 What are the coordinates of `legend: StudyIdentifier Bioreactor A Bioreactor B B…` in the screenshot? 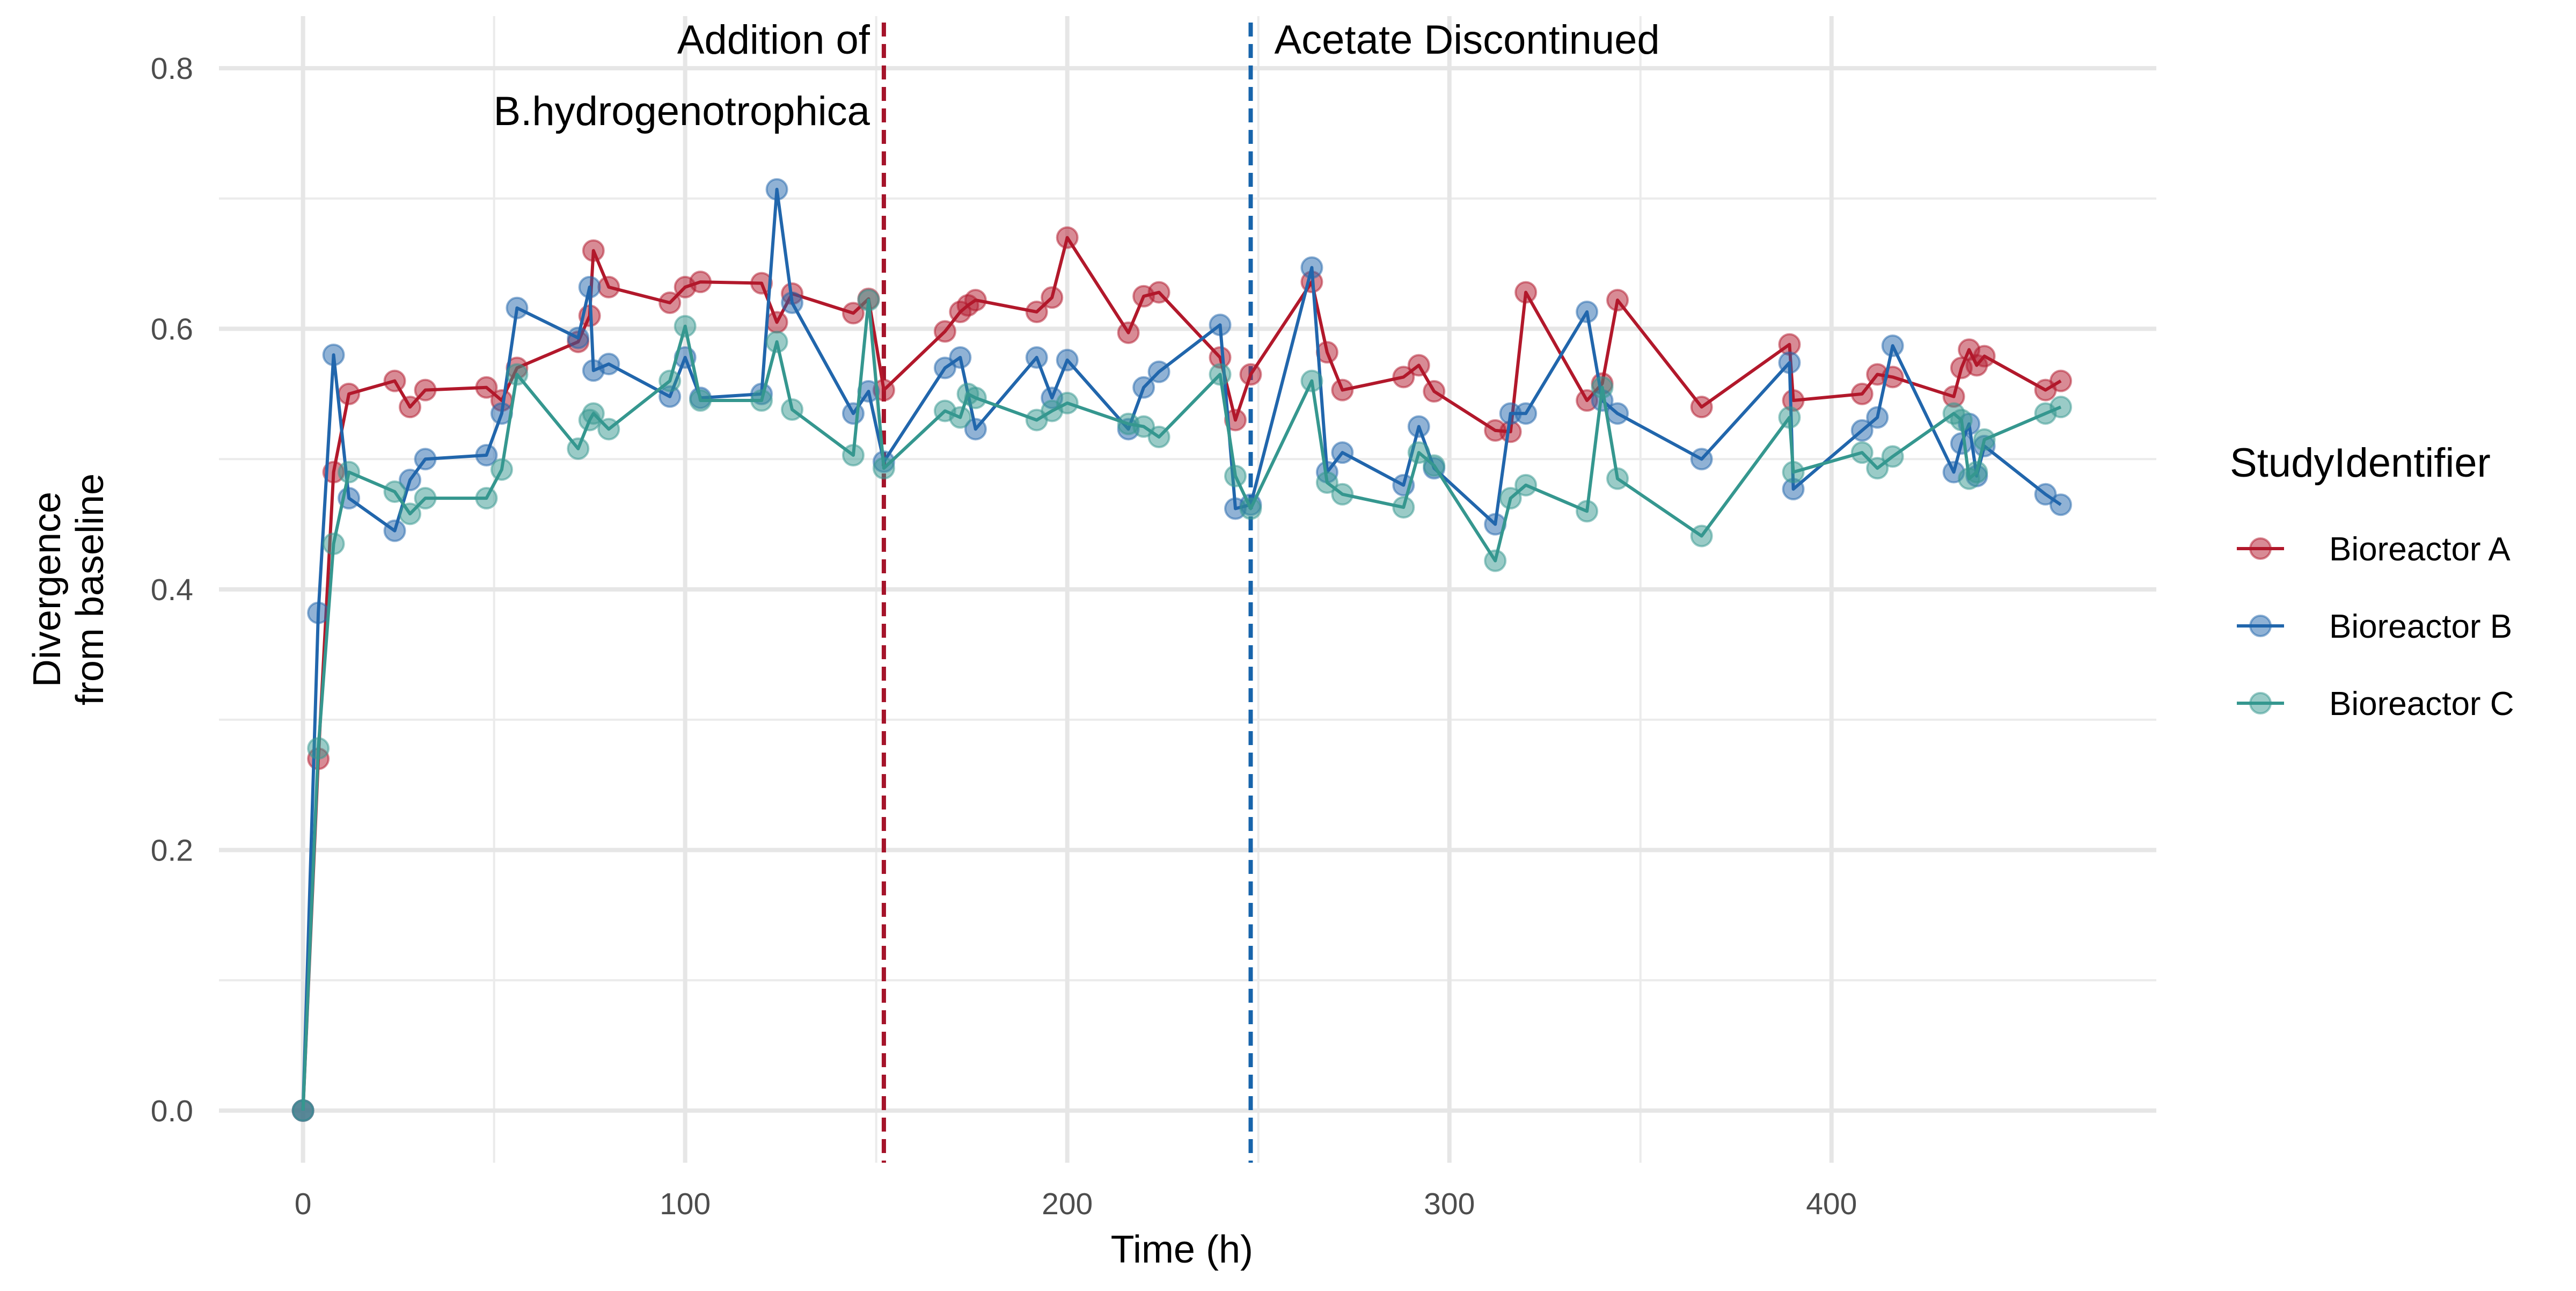 It's located at (2372, 581).